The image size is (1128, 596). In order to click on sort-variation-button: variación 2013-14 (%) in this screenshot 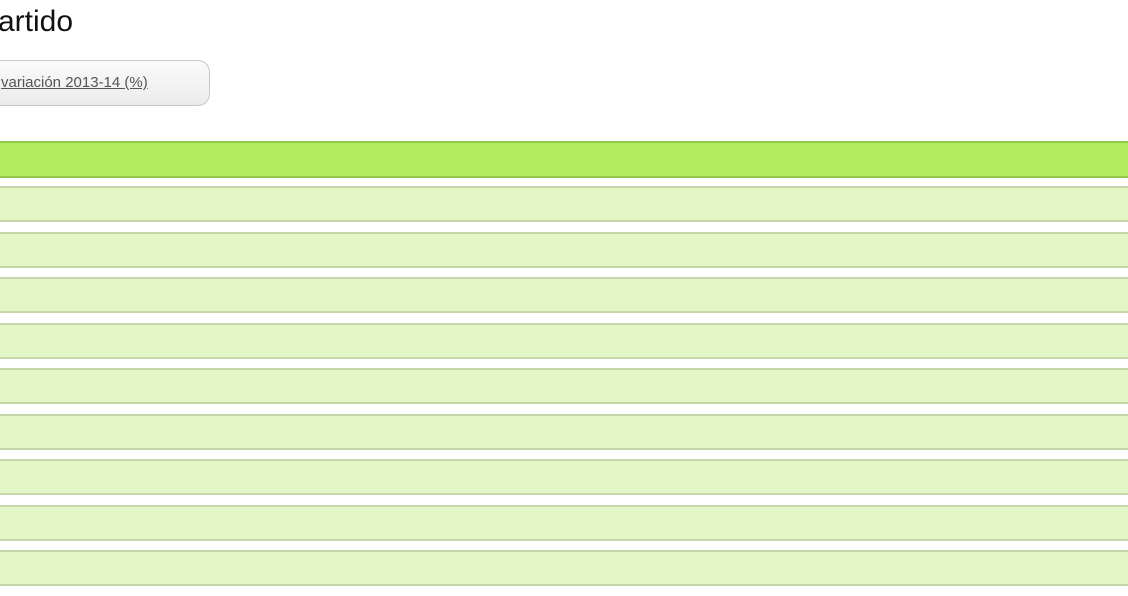, I will do `click(105, 83)`.